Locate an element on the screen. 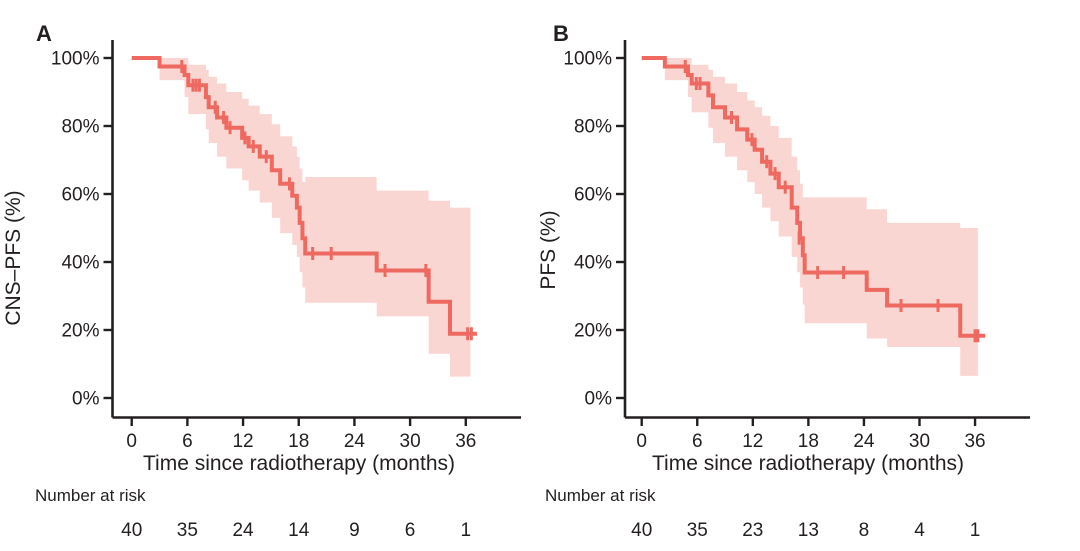 This screenshot has width=1080, height=551. risk-count: 23 is located at coordinates (752, 530).